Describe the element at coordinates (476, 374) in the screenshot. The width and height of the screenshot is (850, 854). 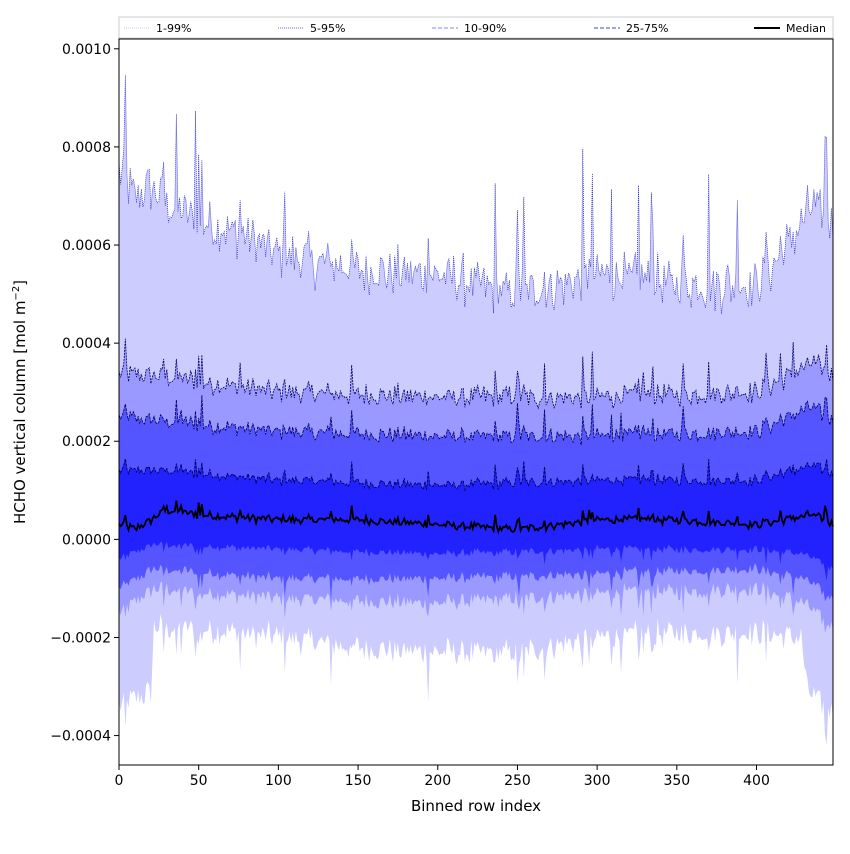
I see `line-95-percentile` at that location.